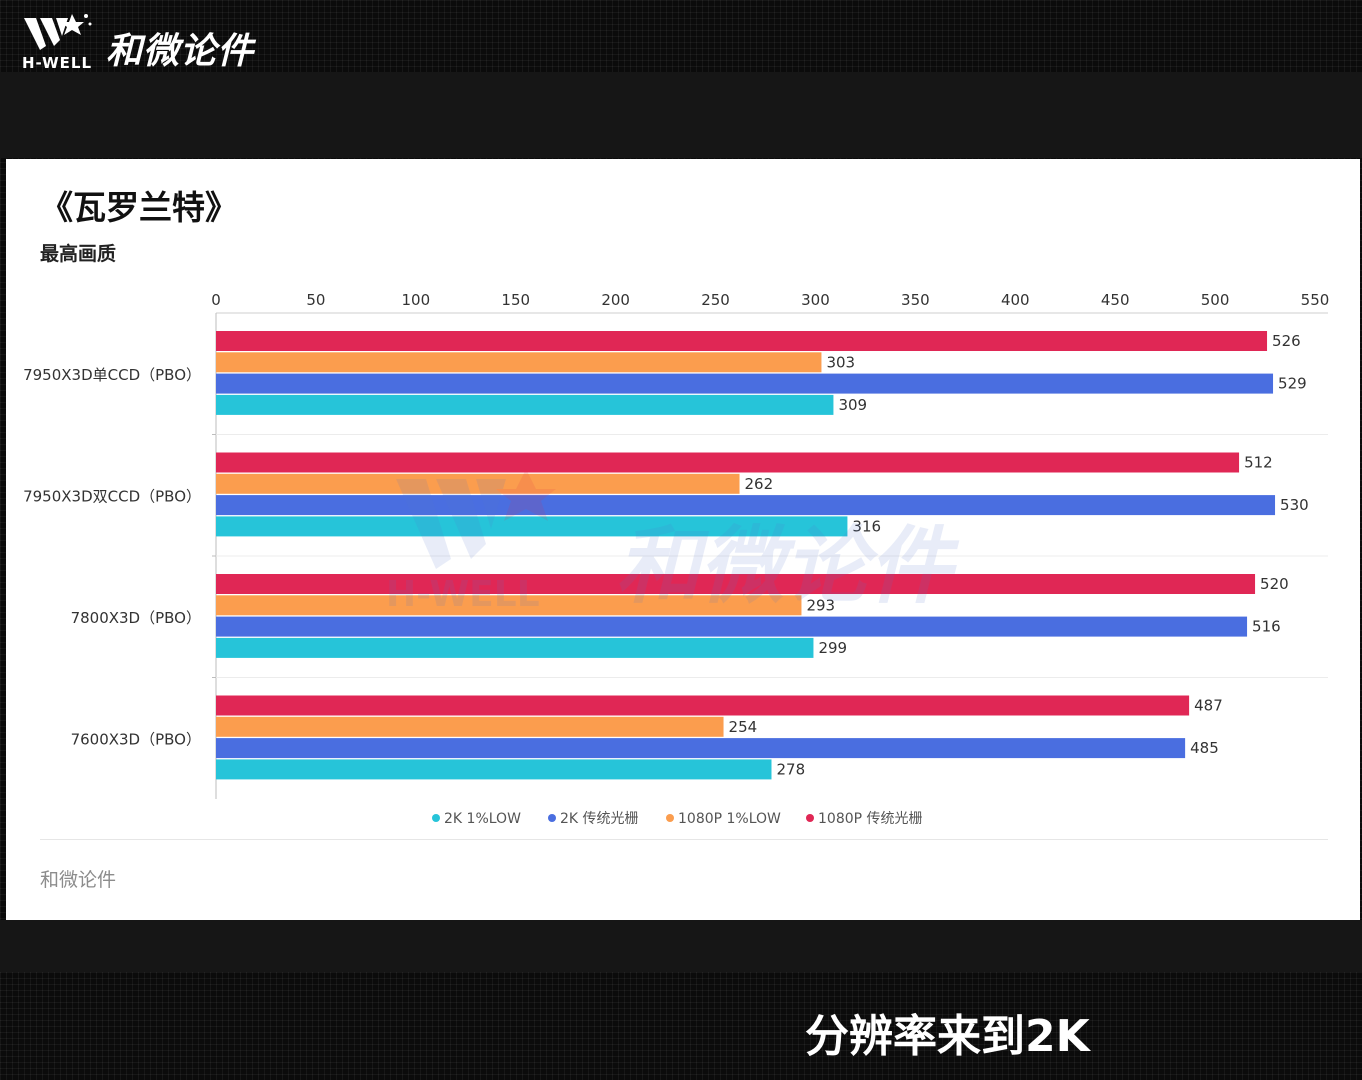 The width and height of the screenshot is (1362, 1080). Describe the element at coordinates (515, 300) in the screenshot. I see `x-tick-label: 150` at that location.